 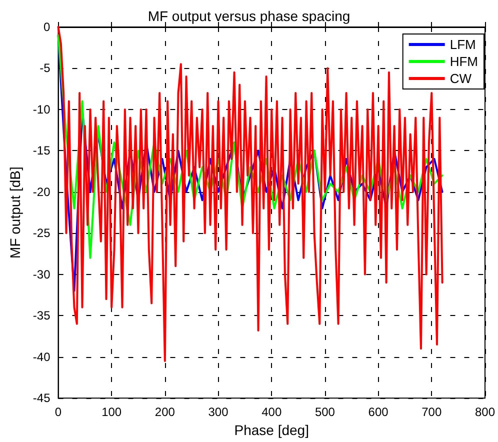 What do you see at coordinates (461, 78) in the screenshot?
I see `legend-label: CW` at bounding box center [461, 78].